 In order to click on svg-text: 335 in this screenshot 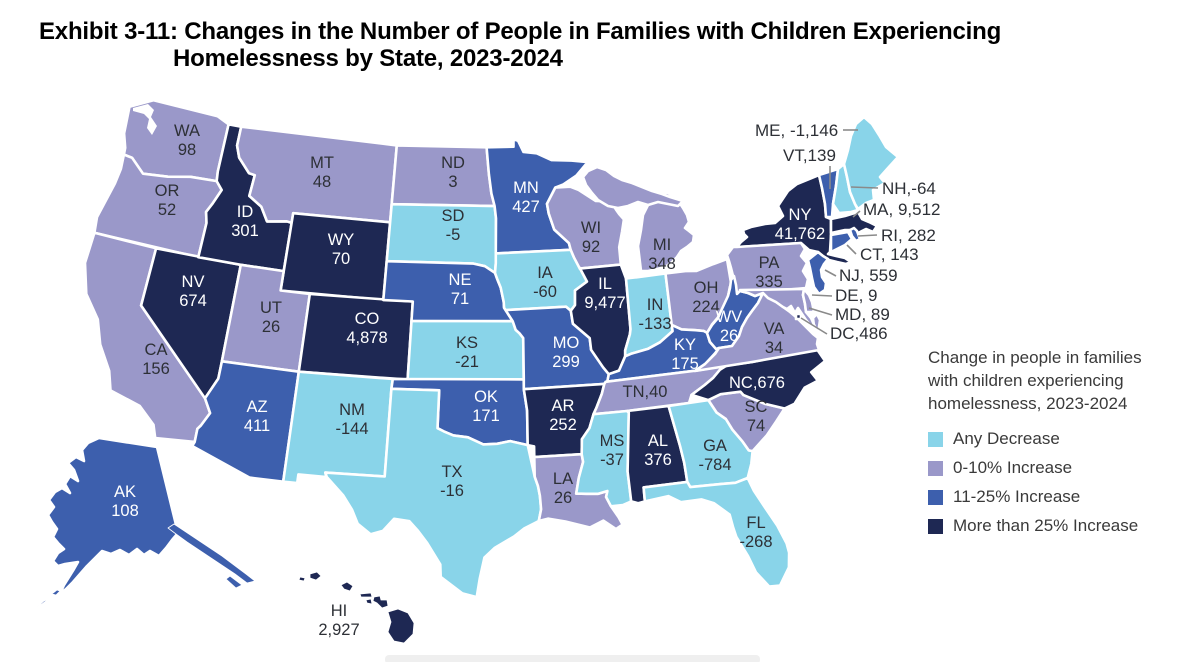, I will do `click(769, 282)`.